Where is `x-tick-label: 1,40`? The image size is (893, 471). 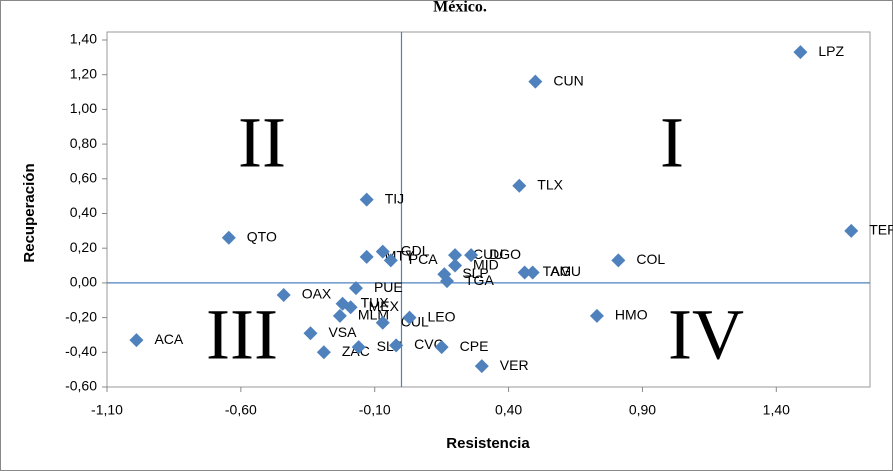 x-tick-label: 1,40 is located at coordinates (776, 410).